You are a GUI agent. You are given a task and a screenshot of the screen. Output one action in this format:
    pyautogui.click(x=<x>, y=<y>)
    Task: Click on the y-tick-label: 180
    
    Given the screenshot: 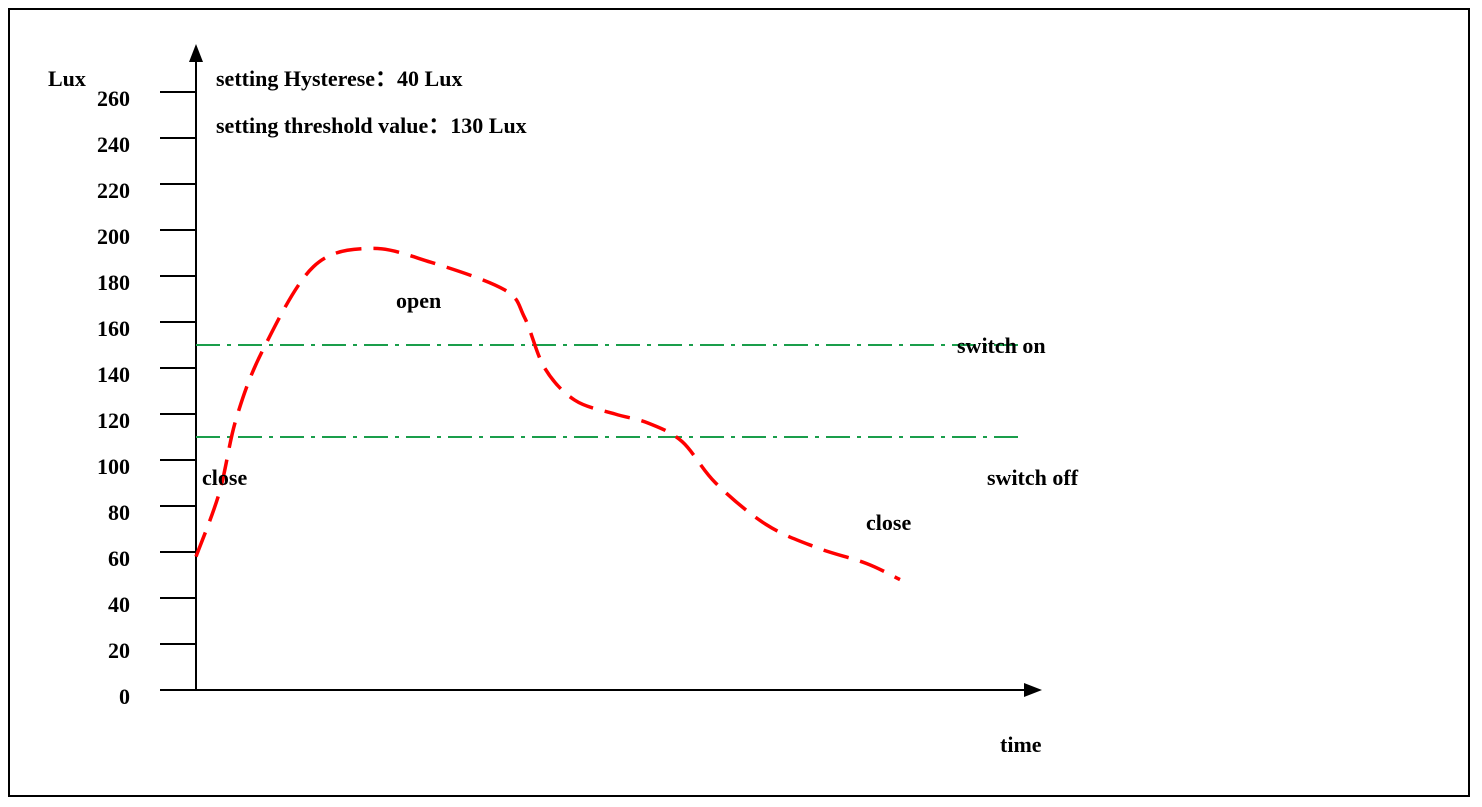 What is the action you would take?
    pyautogui.click(x=113, y=282)
    